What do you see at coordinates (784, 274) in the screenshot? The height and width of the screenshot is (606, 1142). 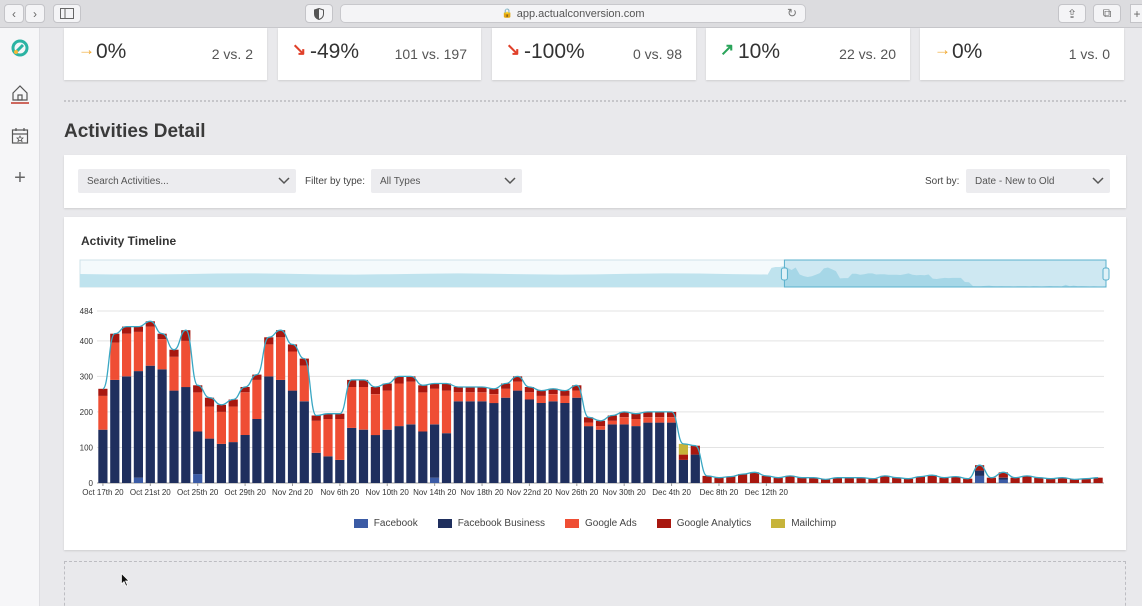 I see `navigator-handle-left` at bounding box center [784, 274].